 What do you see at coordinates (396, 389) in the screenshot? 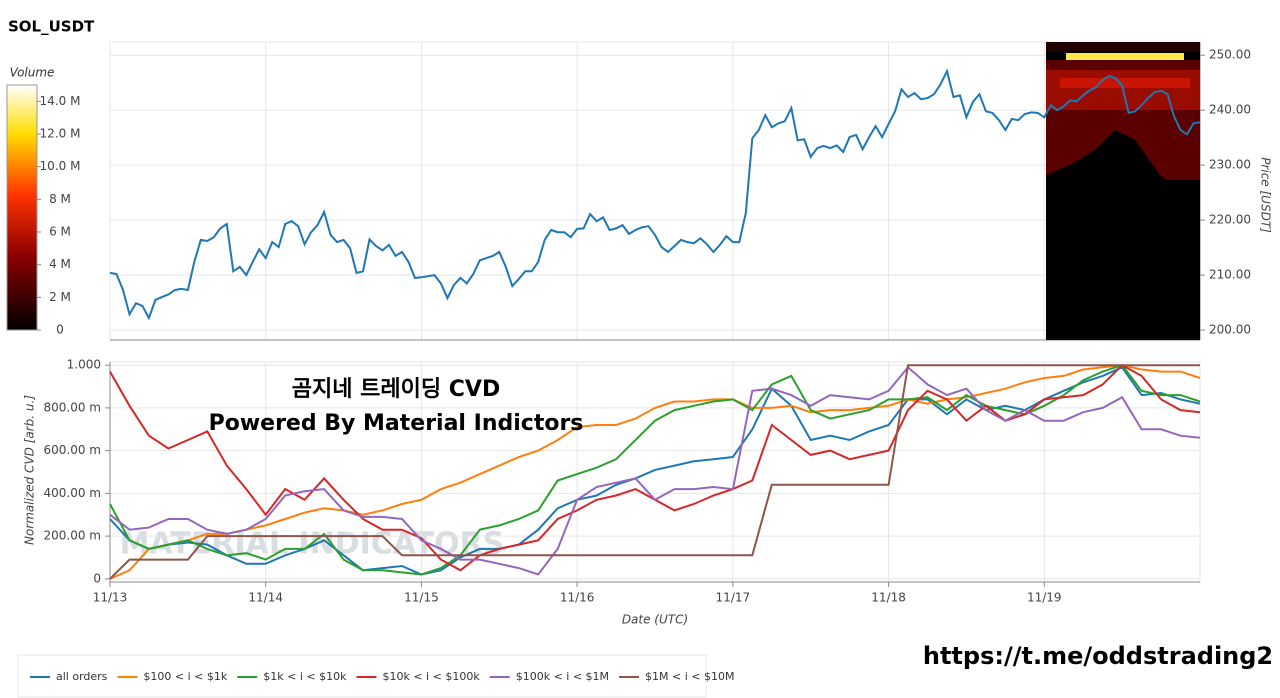
I see `annotation: 곰지네 트레이딩 CVD` at bounding box center [396, 389].